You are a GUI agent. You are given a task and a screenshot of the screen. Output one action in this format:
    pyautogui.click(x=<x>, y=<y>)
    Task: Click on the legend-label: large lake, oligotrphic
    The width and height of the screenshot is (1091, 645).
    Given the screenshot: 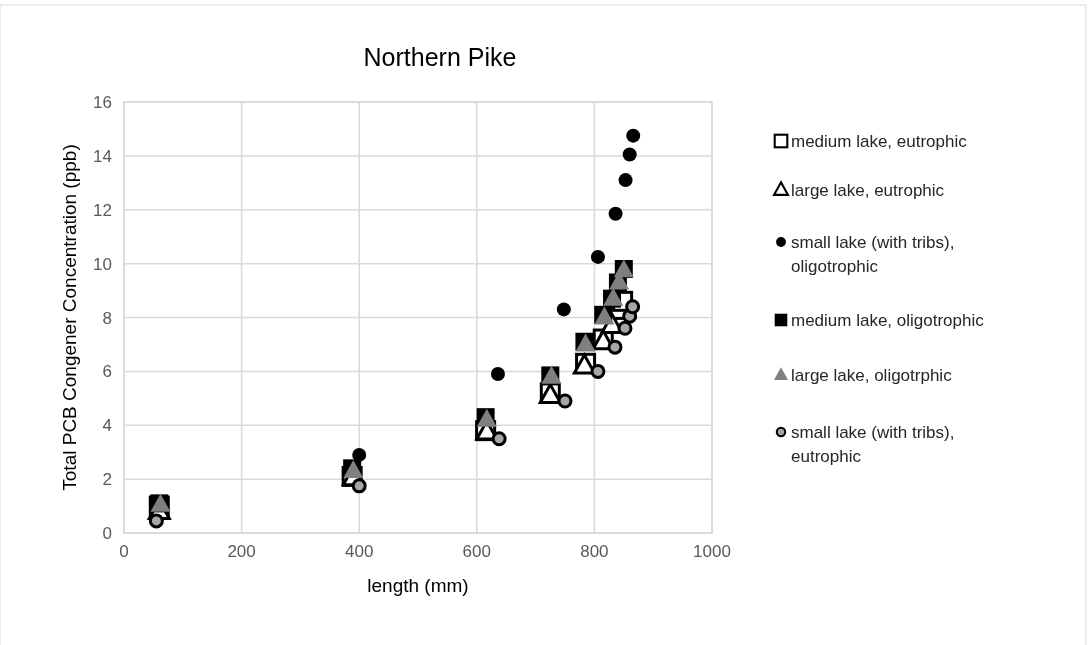 What is the action you would take?
    pyautogui.click(x=872, y=375)
    